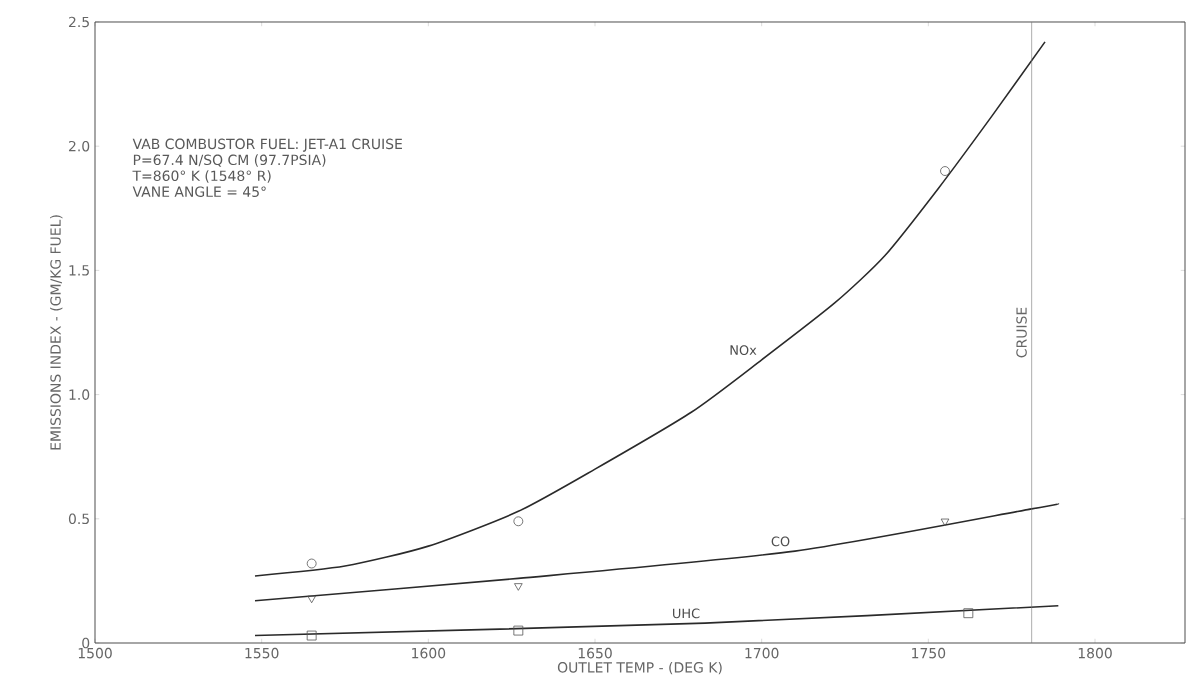 The height and width of the screenshot is (699, 1201). Describe the element at coordinates (199, 191) in the screenshot. I see `annotation: VANE ANGLE = 45°` at that location.